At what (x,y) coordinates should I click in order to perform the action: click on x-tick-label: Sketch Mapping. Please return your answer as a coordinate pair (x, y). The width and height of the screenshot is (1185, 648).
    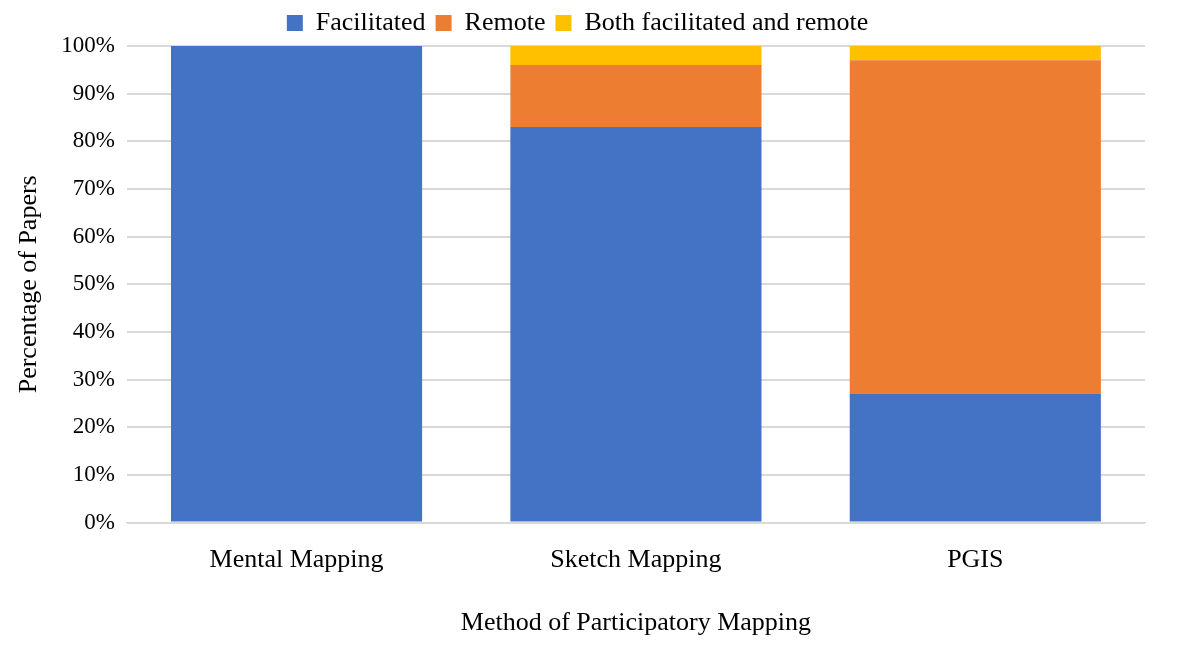
    Looking at the image, I should click on (636, 559).